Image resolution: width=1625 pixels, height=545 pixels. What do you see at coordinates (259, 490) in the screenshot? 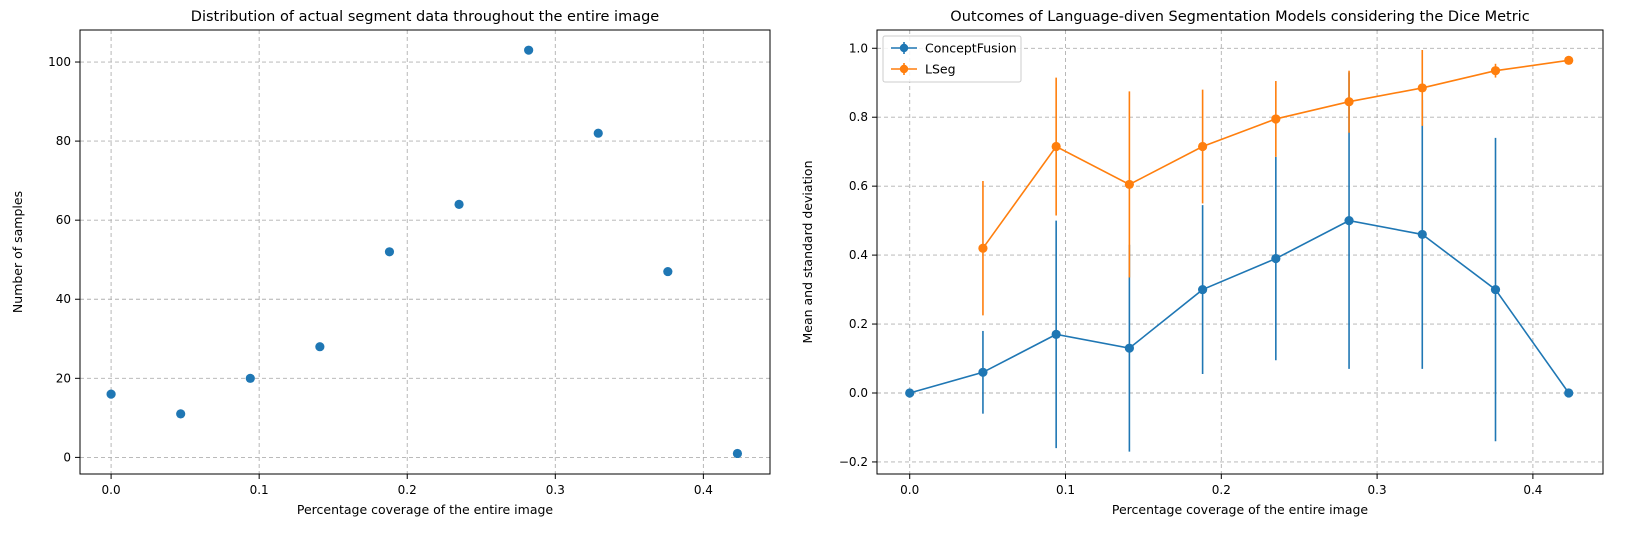
I see `left-x-tick-label: 0.1` at bounding box center [259, 490].